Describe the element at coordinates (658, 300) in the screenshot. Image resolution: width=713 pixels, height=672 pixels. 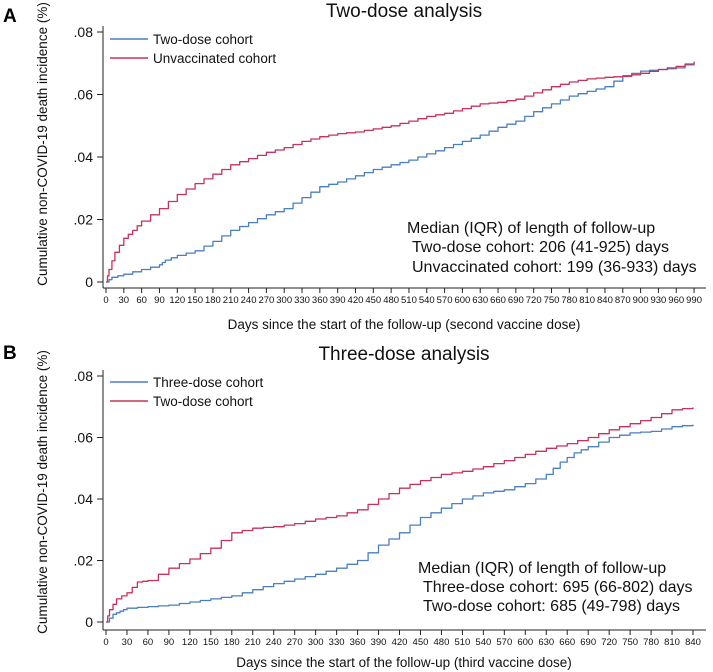
I see `x-tick-label-a-31: 930` at that location.